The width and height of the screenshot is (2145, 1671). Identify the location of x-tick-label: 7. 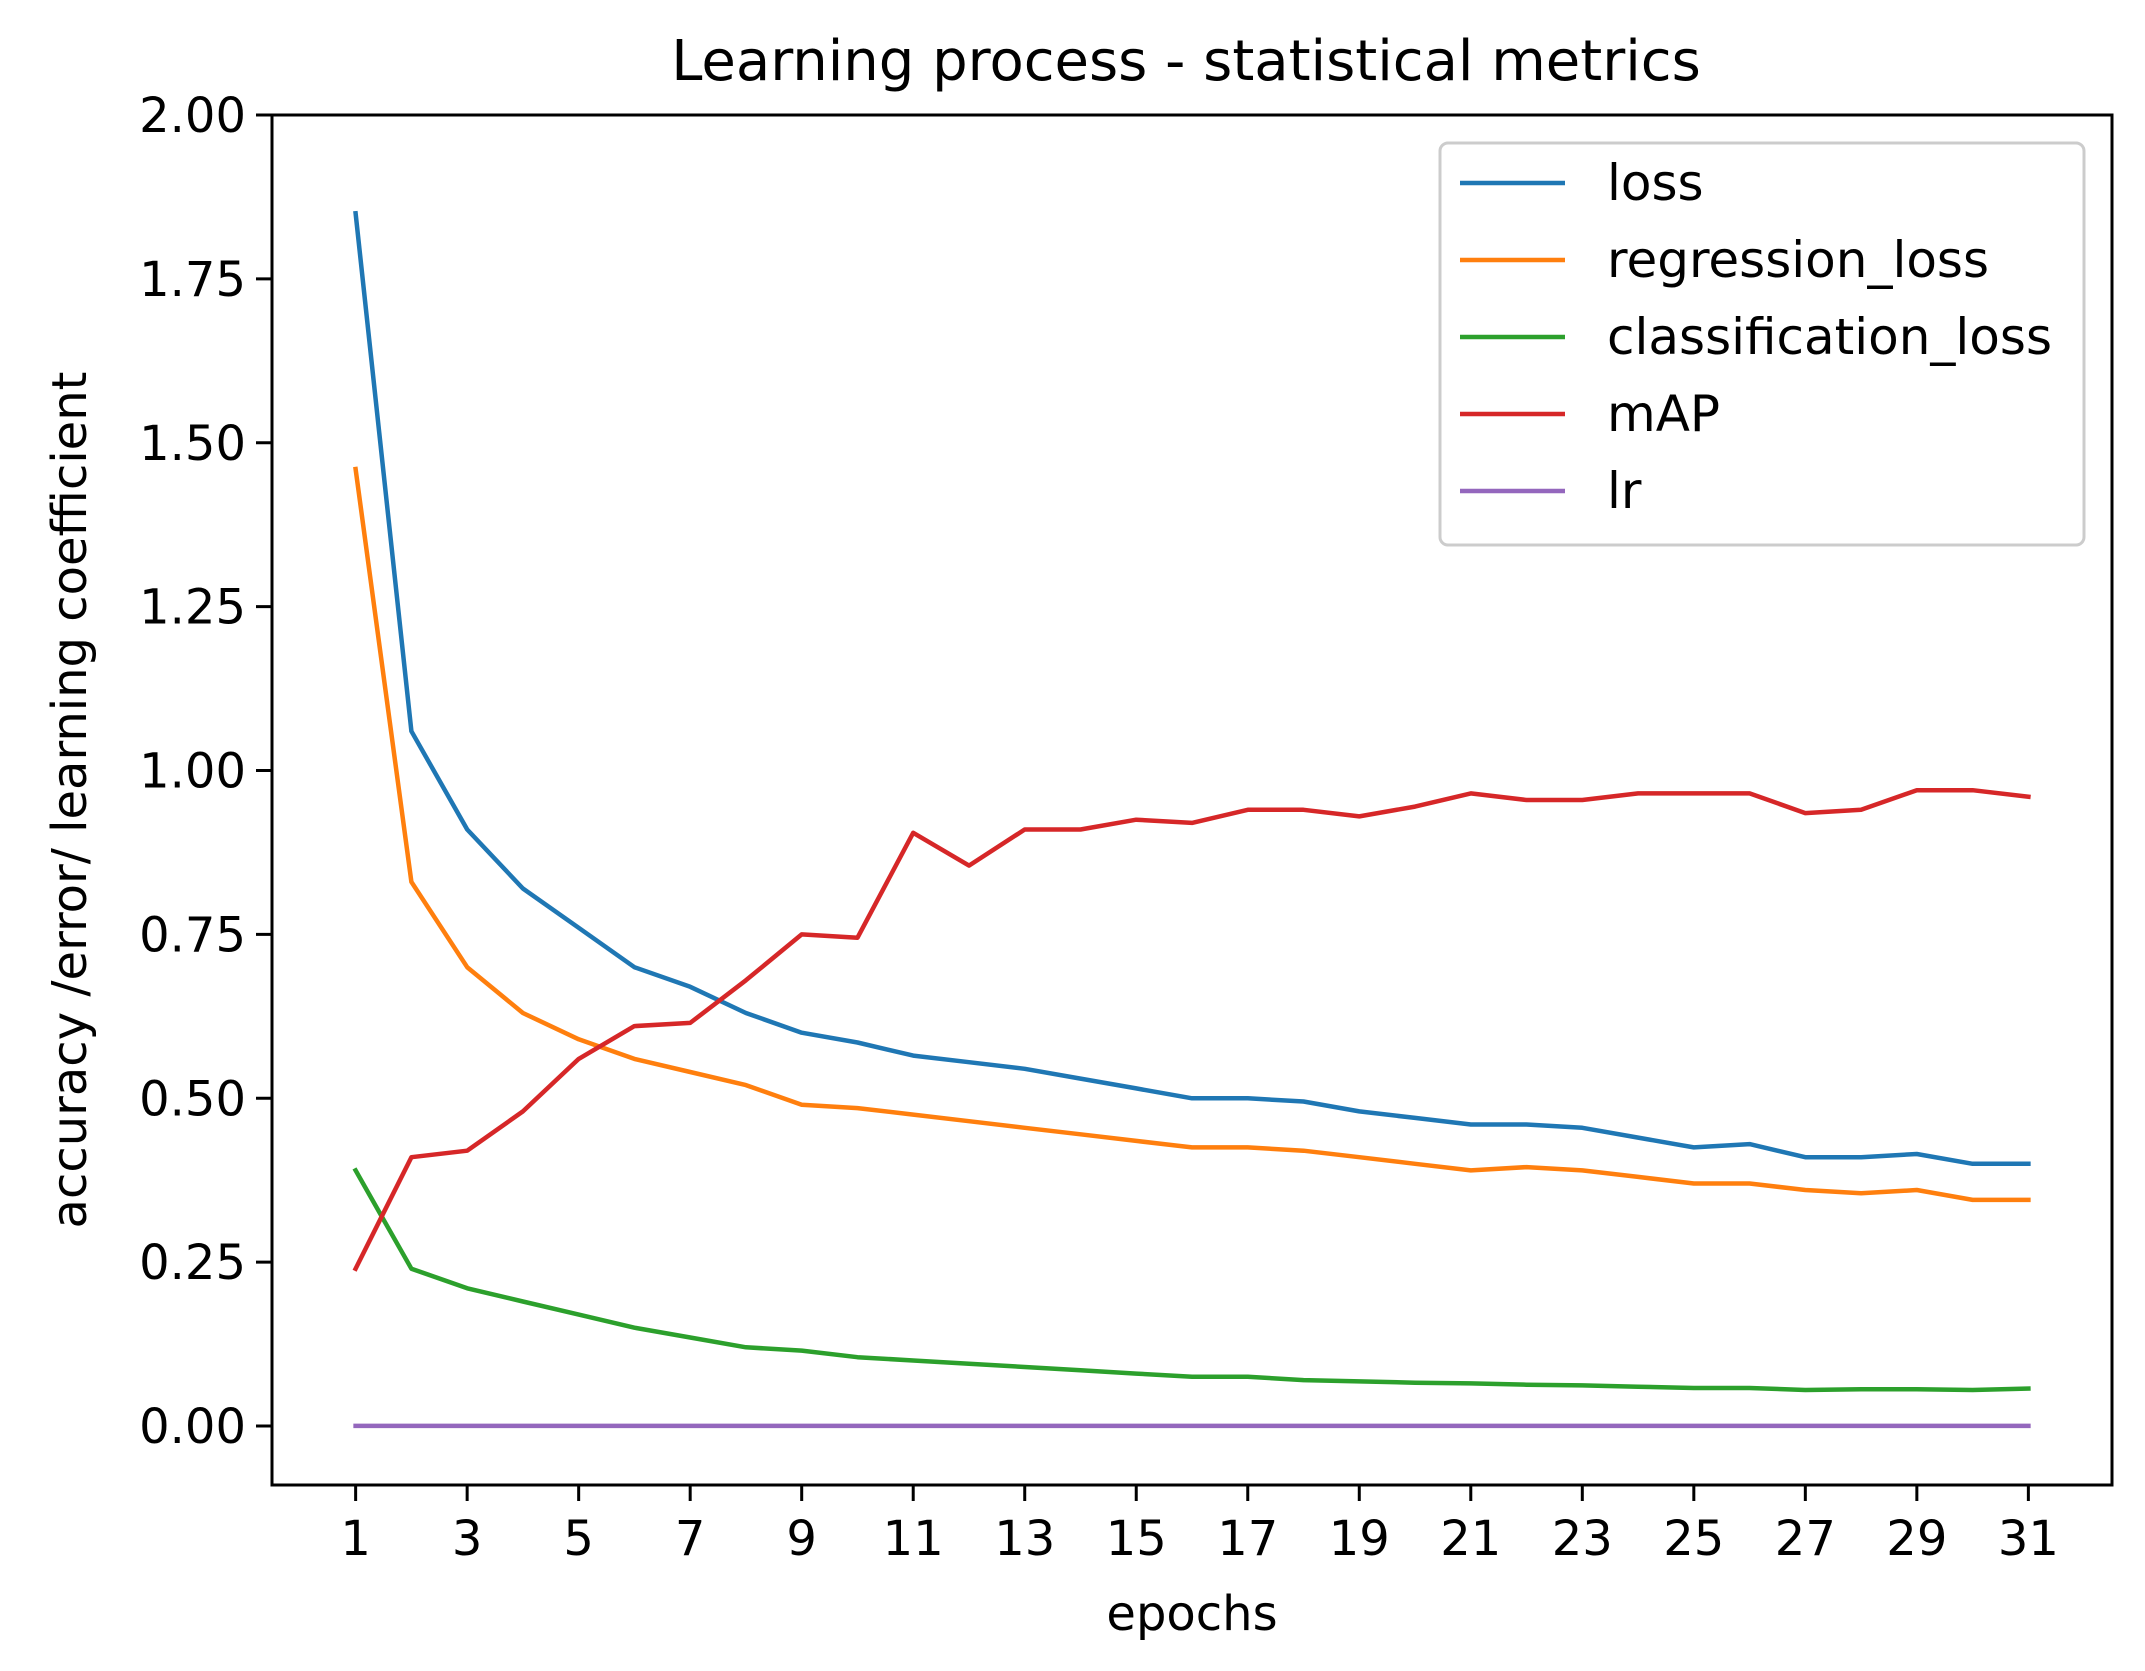
(690, 1539).